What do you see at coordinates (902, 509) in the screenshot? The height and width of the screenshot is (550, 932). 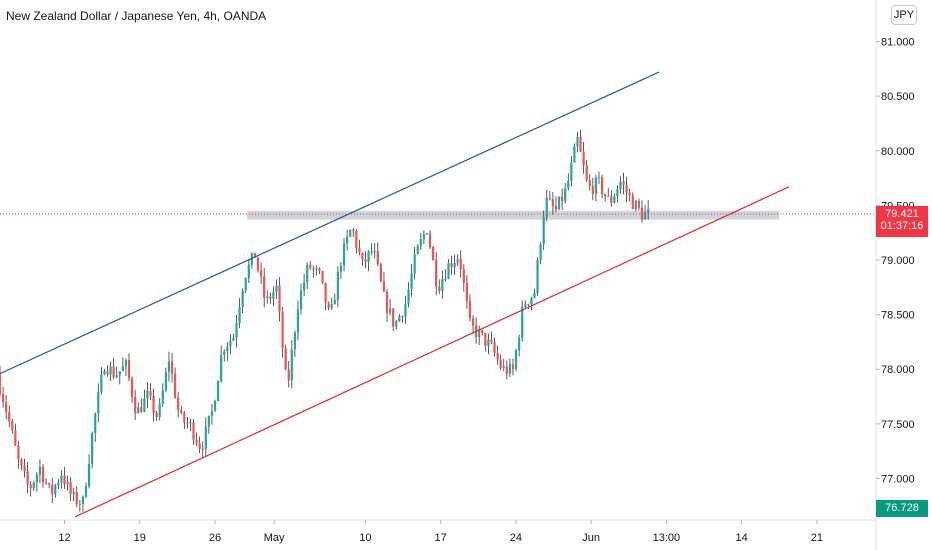 I see `marker-price-badge: 76.728` at bounding box center [902, 509].